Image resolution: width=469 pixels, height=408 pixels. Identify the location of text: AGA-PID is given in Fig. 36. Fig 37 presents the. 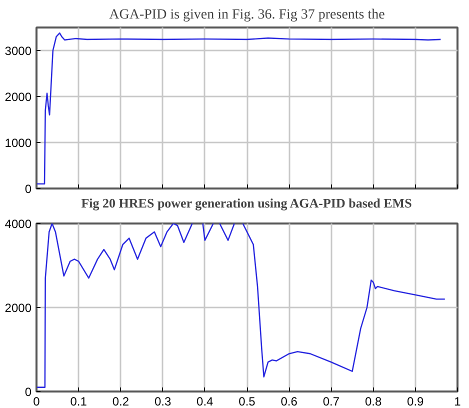
(247, 15).